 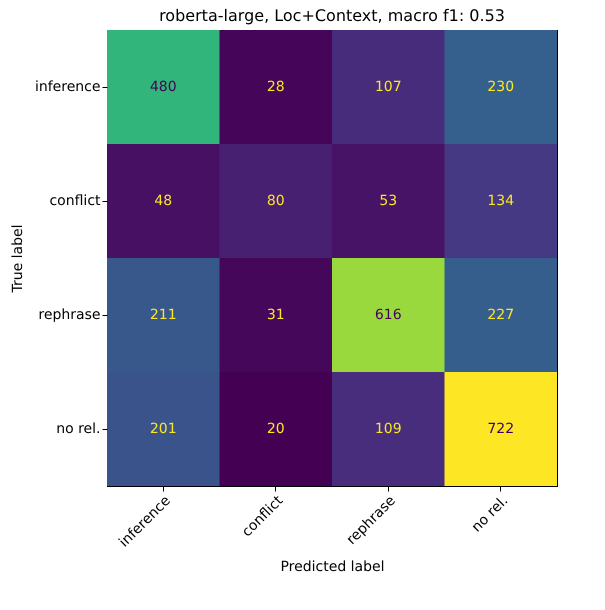 I want to click on chart-title: roberta-large, Loc+Context, macro f1: 0.53, so click(x=332, y=15).